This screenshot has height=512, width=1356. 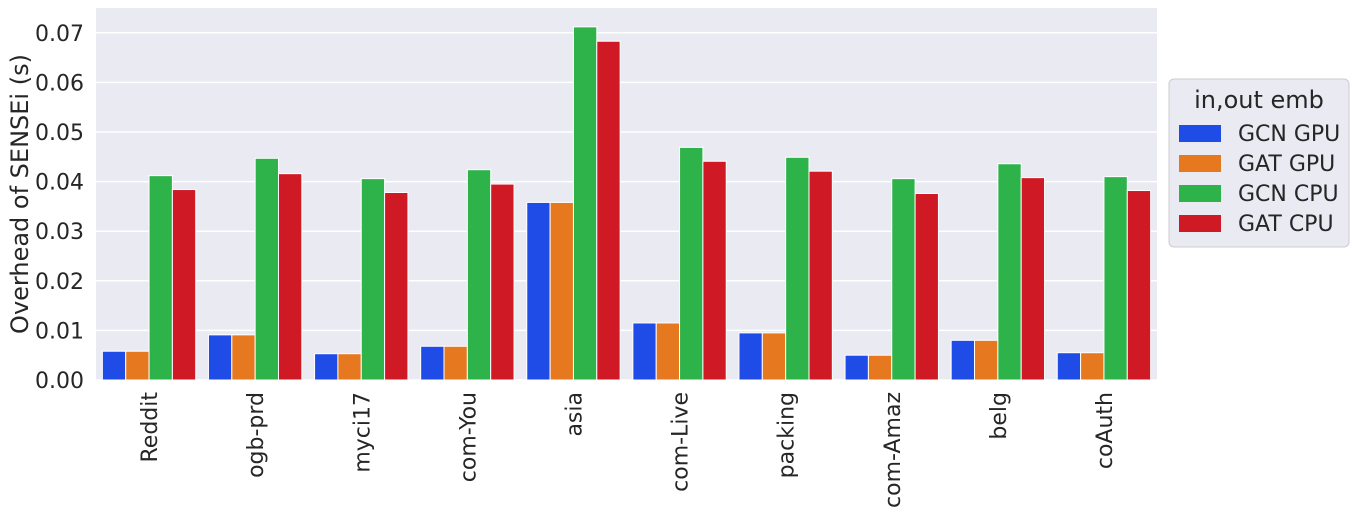 I want to click on x-tick-label: myci17, so click(x=362, y=432).